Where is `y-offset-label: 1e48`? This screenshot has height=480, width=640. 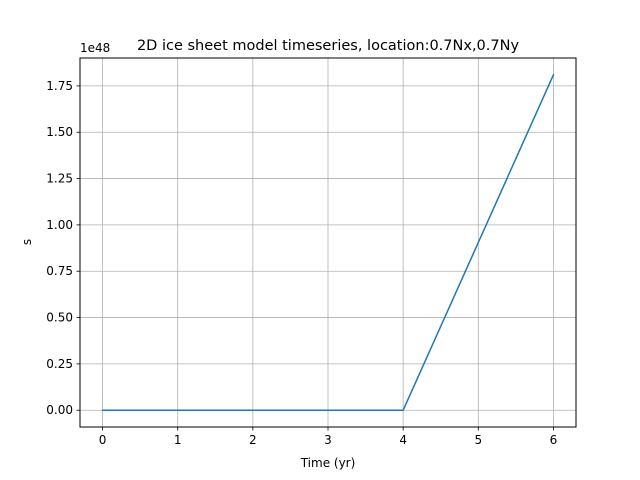 y-offset-label: 1e48 is located at coordinates (95, 48).